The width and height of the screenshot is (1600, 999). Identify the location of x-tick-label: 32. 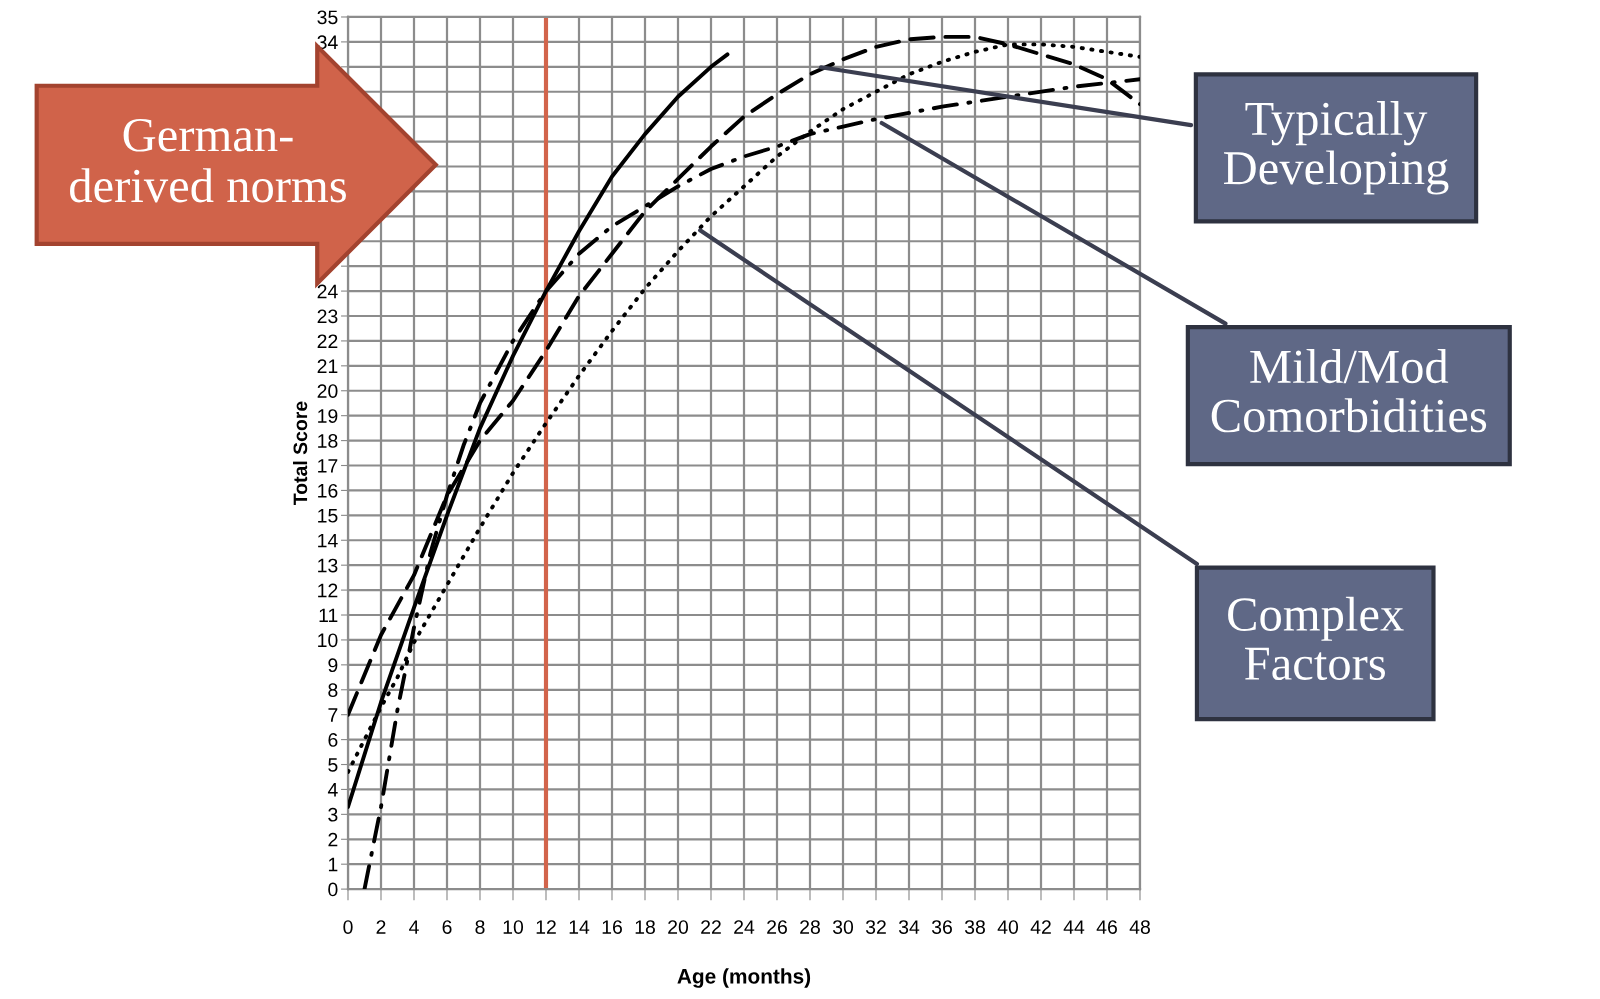
(875, 927).